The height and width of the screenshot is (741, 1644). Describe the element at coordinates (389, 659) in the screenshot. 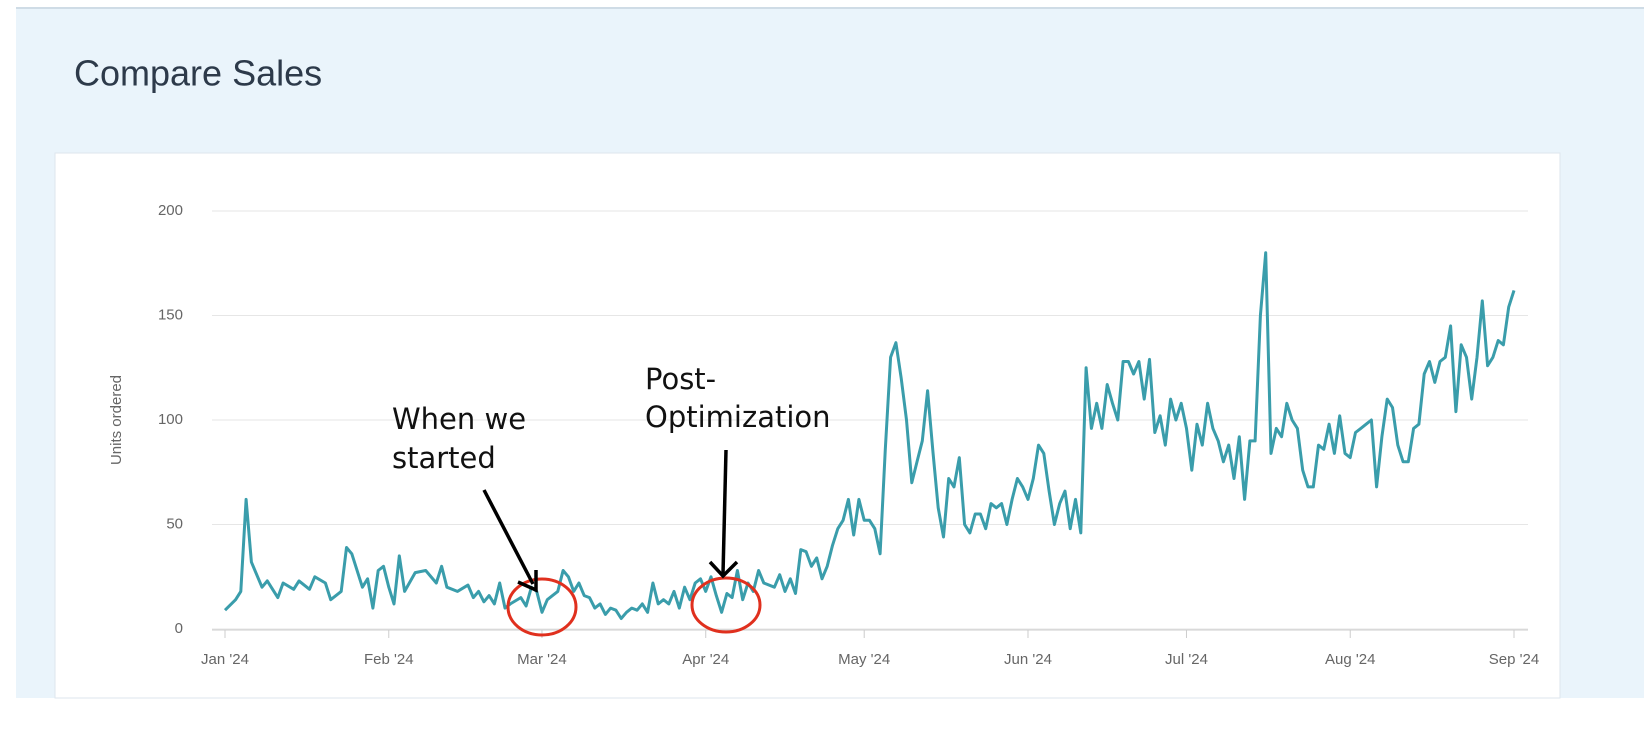

I see `x-tick-label: Feb '24` at that location.